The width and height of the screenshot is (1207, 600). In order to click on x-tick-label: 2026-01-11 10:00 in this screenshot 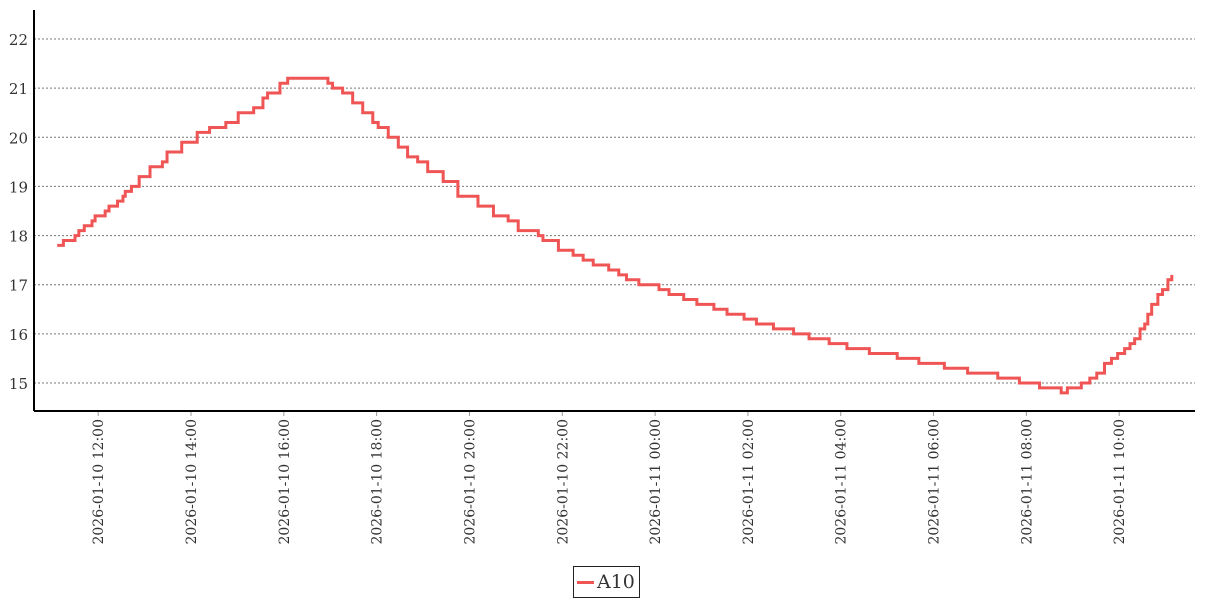, I will do `click(1120, 482)`.